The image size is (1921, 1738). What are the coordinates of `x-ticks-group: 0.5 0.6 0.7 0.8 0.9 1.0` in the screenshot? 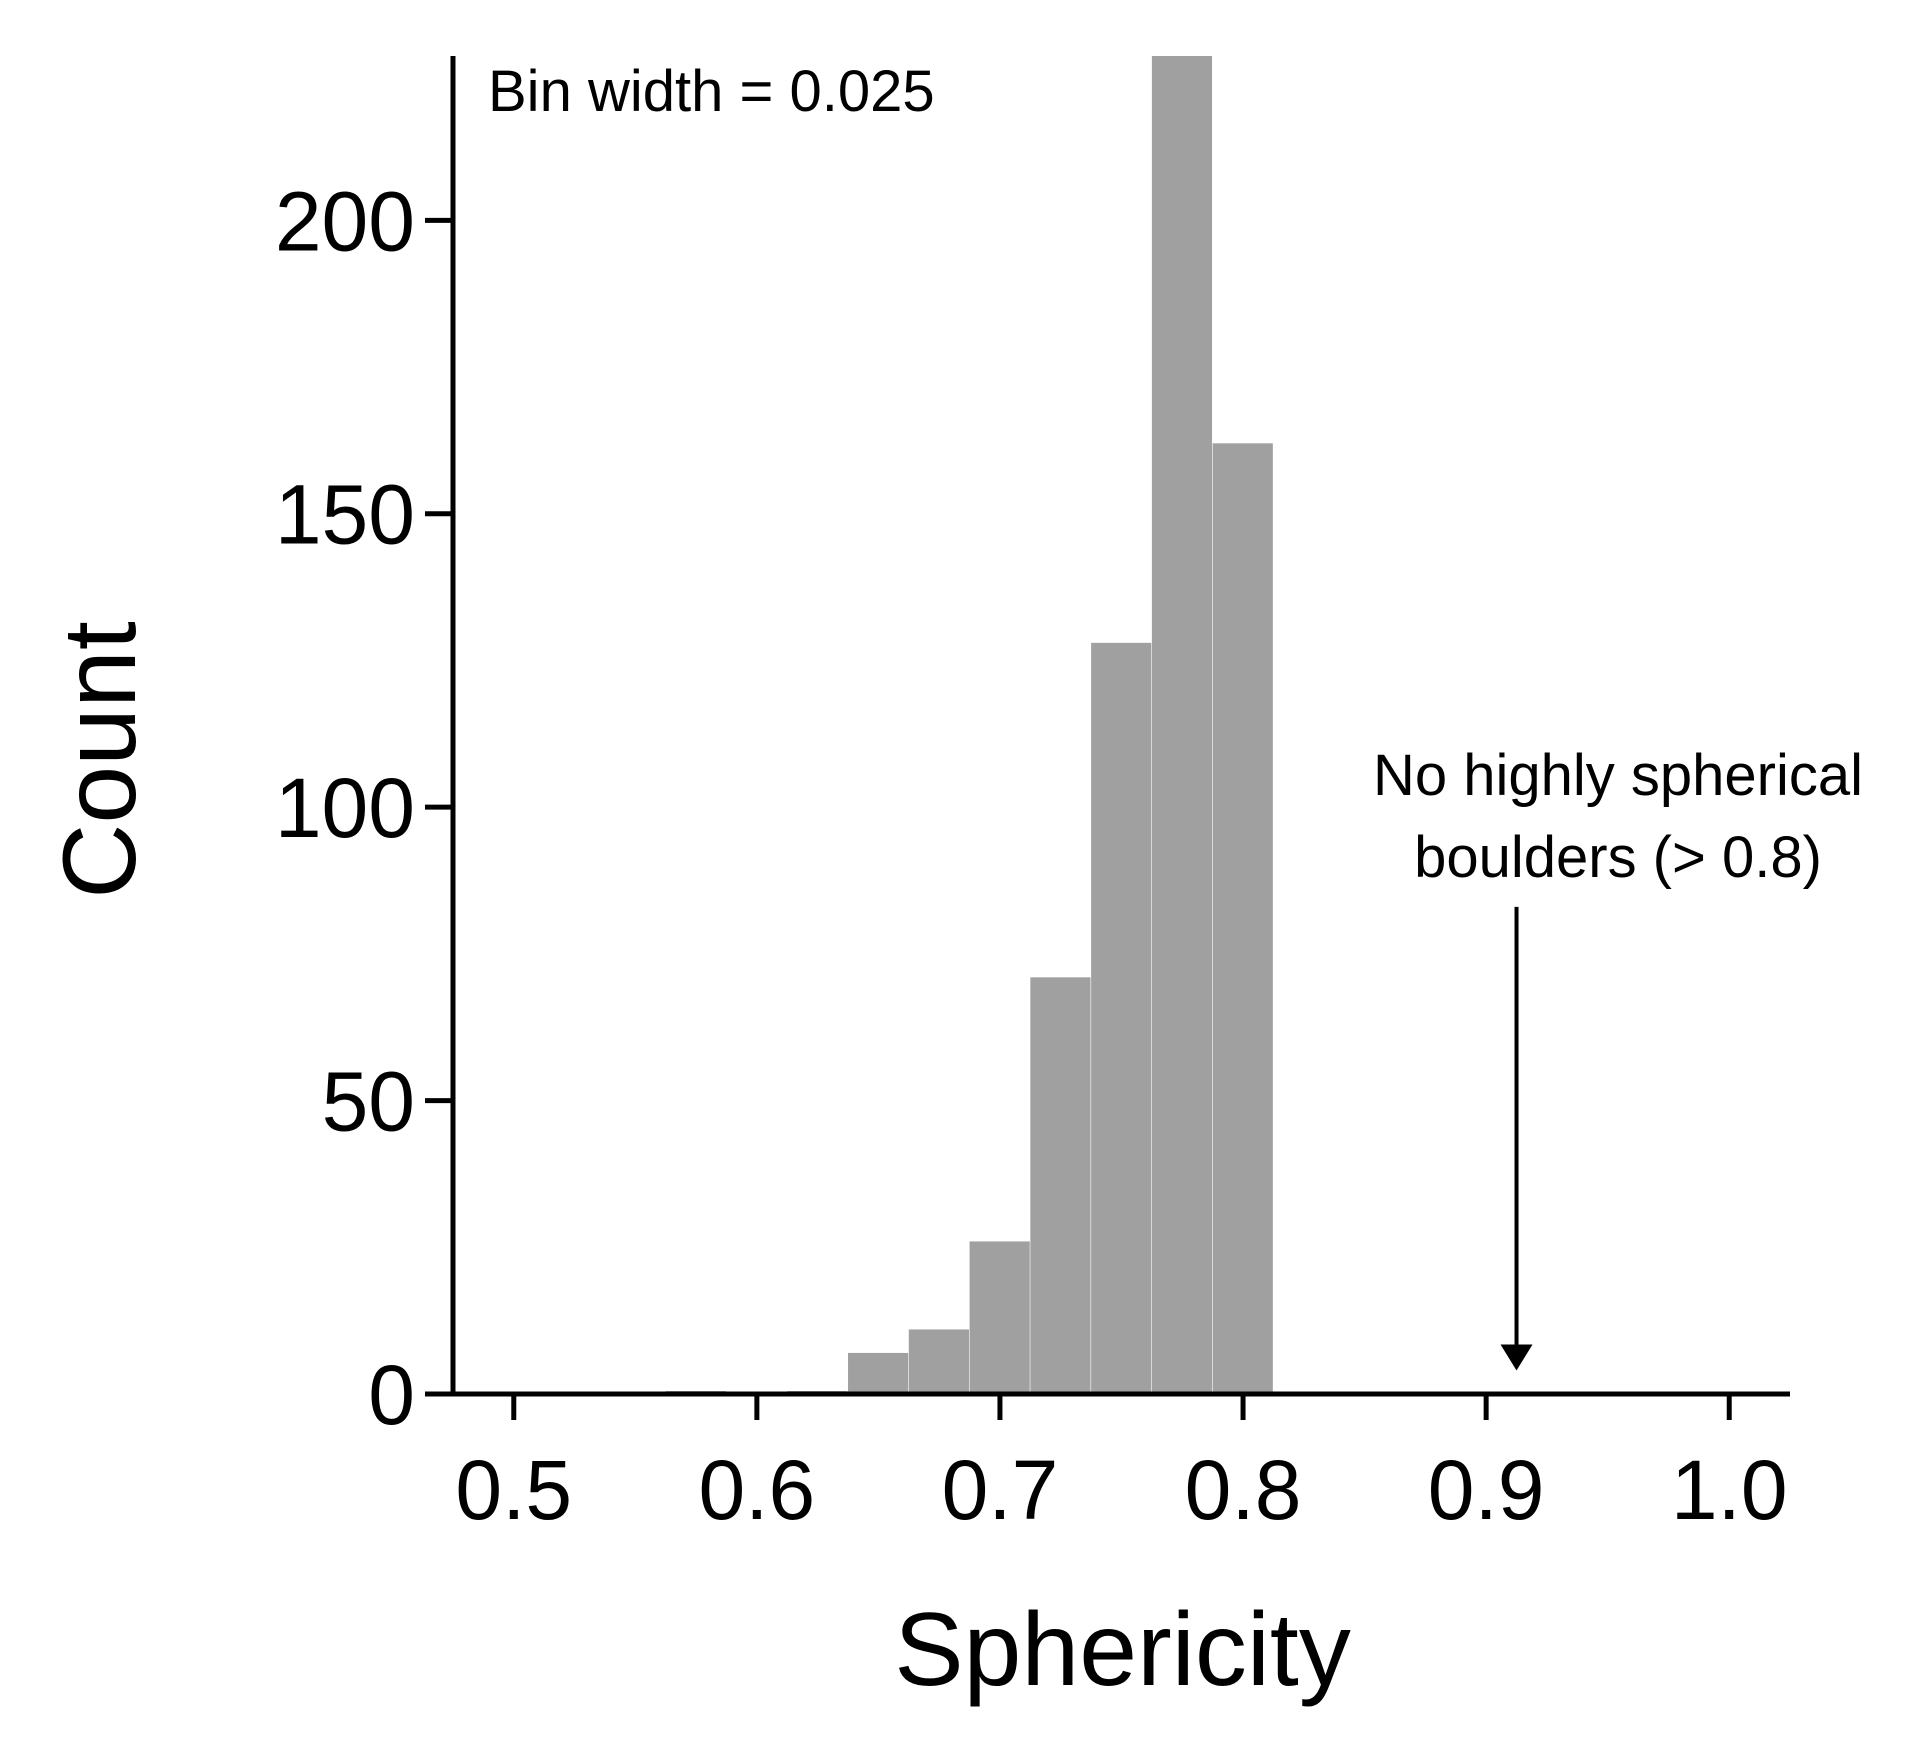 It's located at (1121, 1465).